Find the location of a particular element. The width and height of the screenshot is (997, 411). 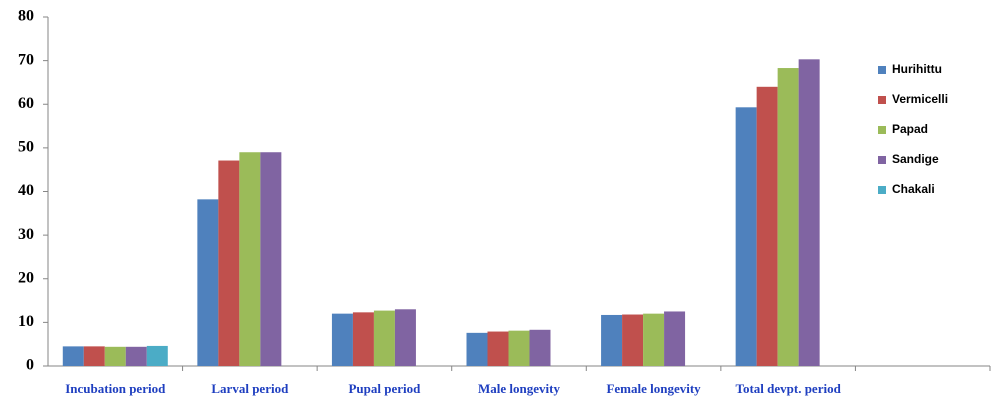

y-tick-label: 80 is located at coordinates (26, 16).